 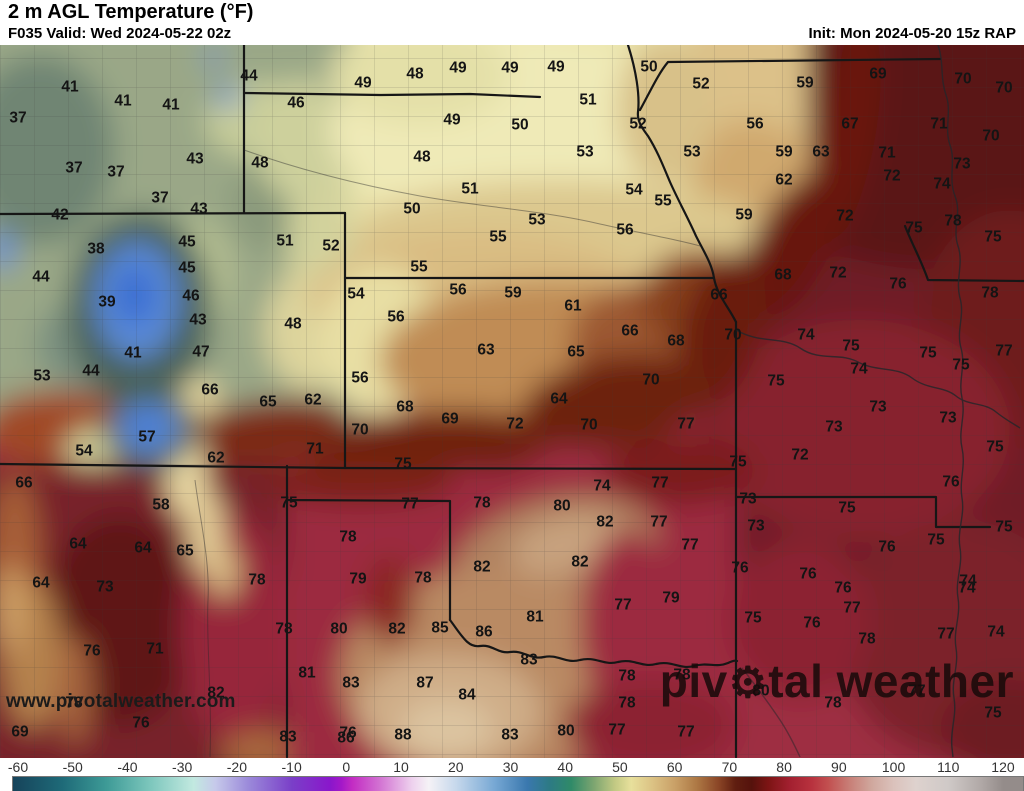 I want to click on page-title: 2 m AGL Temperature (°F), so click(x=131, y=12).